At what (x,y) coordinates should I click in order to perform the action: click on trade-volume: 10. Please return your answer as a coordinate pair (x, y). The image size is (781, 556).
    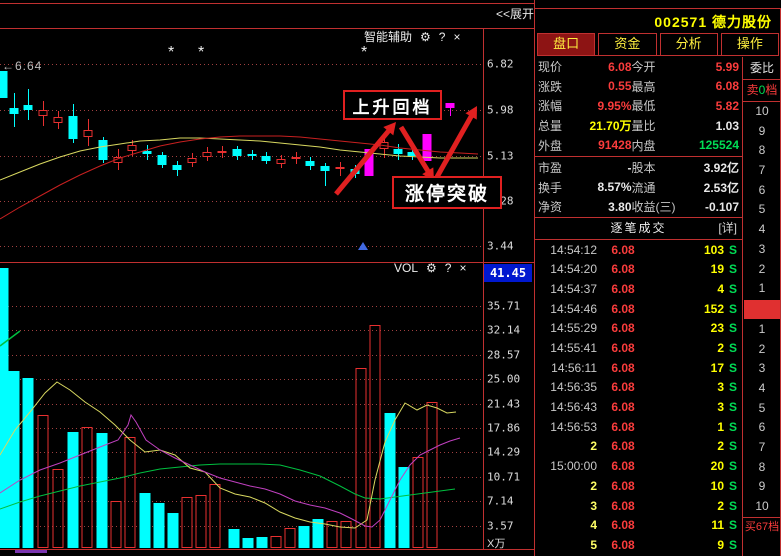
    Looking at the image, I should click on (717, 485).